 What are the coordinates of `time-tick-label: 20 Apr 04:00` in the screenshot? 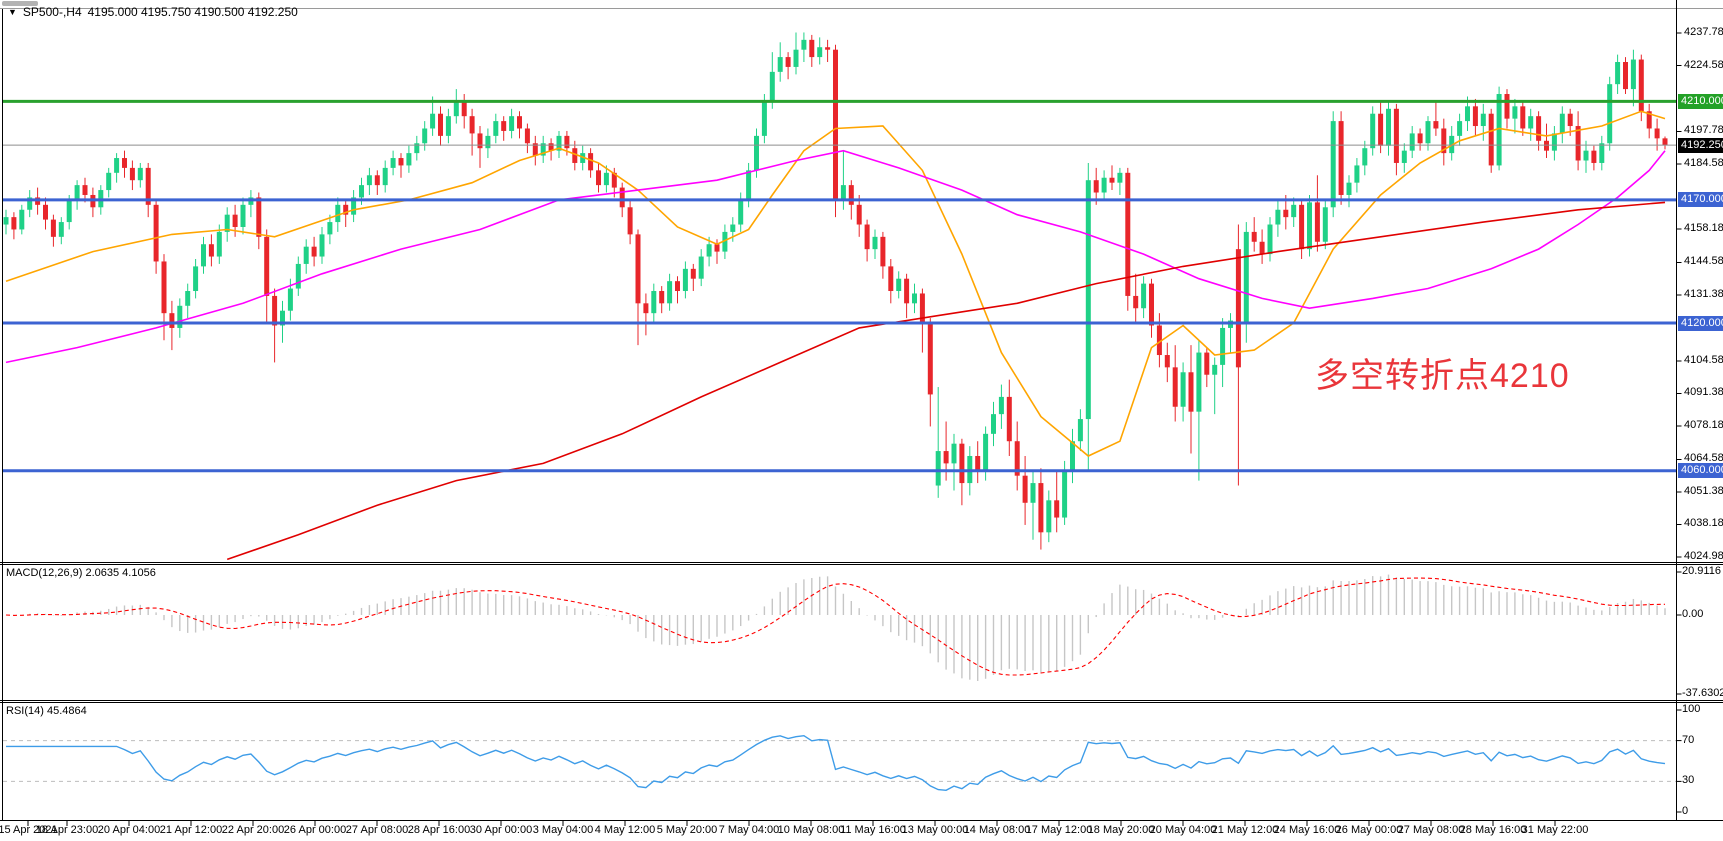 It's located at (129, 830).